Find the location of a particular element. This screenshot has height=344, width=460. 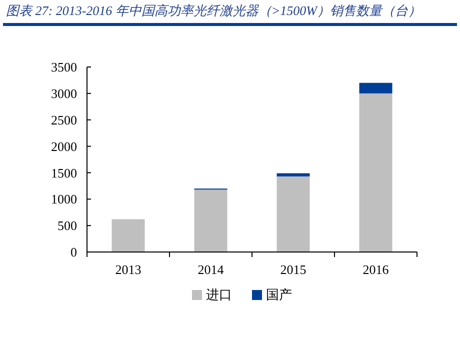

y-tick-label: 0 is located at coordinates (73, 252).